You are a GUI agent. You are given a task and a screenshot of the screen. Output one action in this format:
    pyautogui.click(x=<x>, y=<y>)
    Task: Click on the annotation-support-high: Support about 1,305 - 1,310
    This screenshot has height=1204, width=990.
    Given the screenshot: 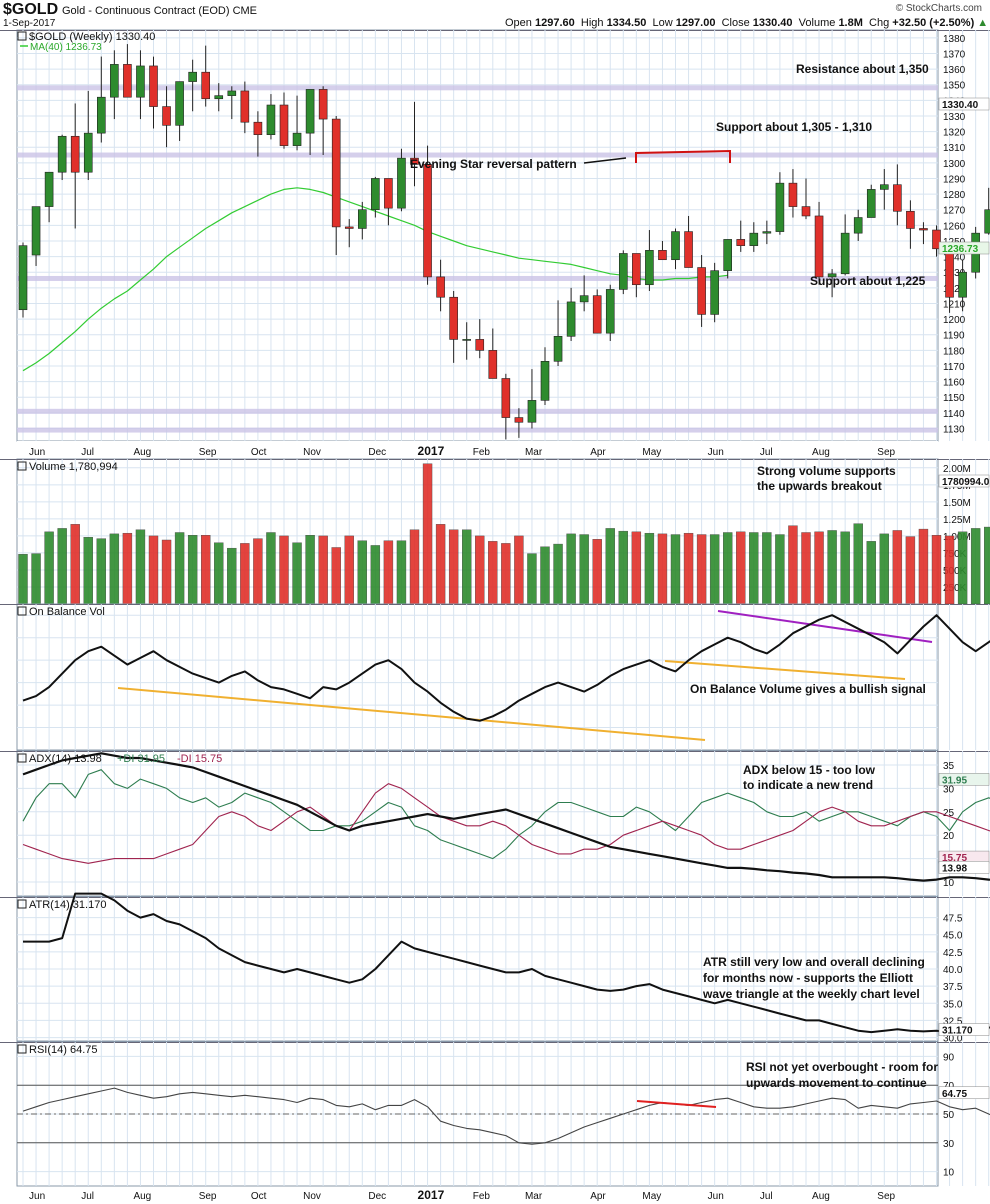 What is the action you would take?
    pyautogui.click(x=794, y=127)
    